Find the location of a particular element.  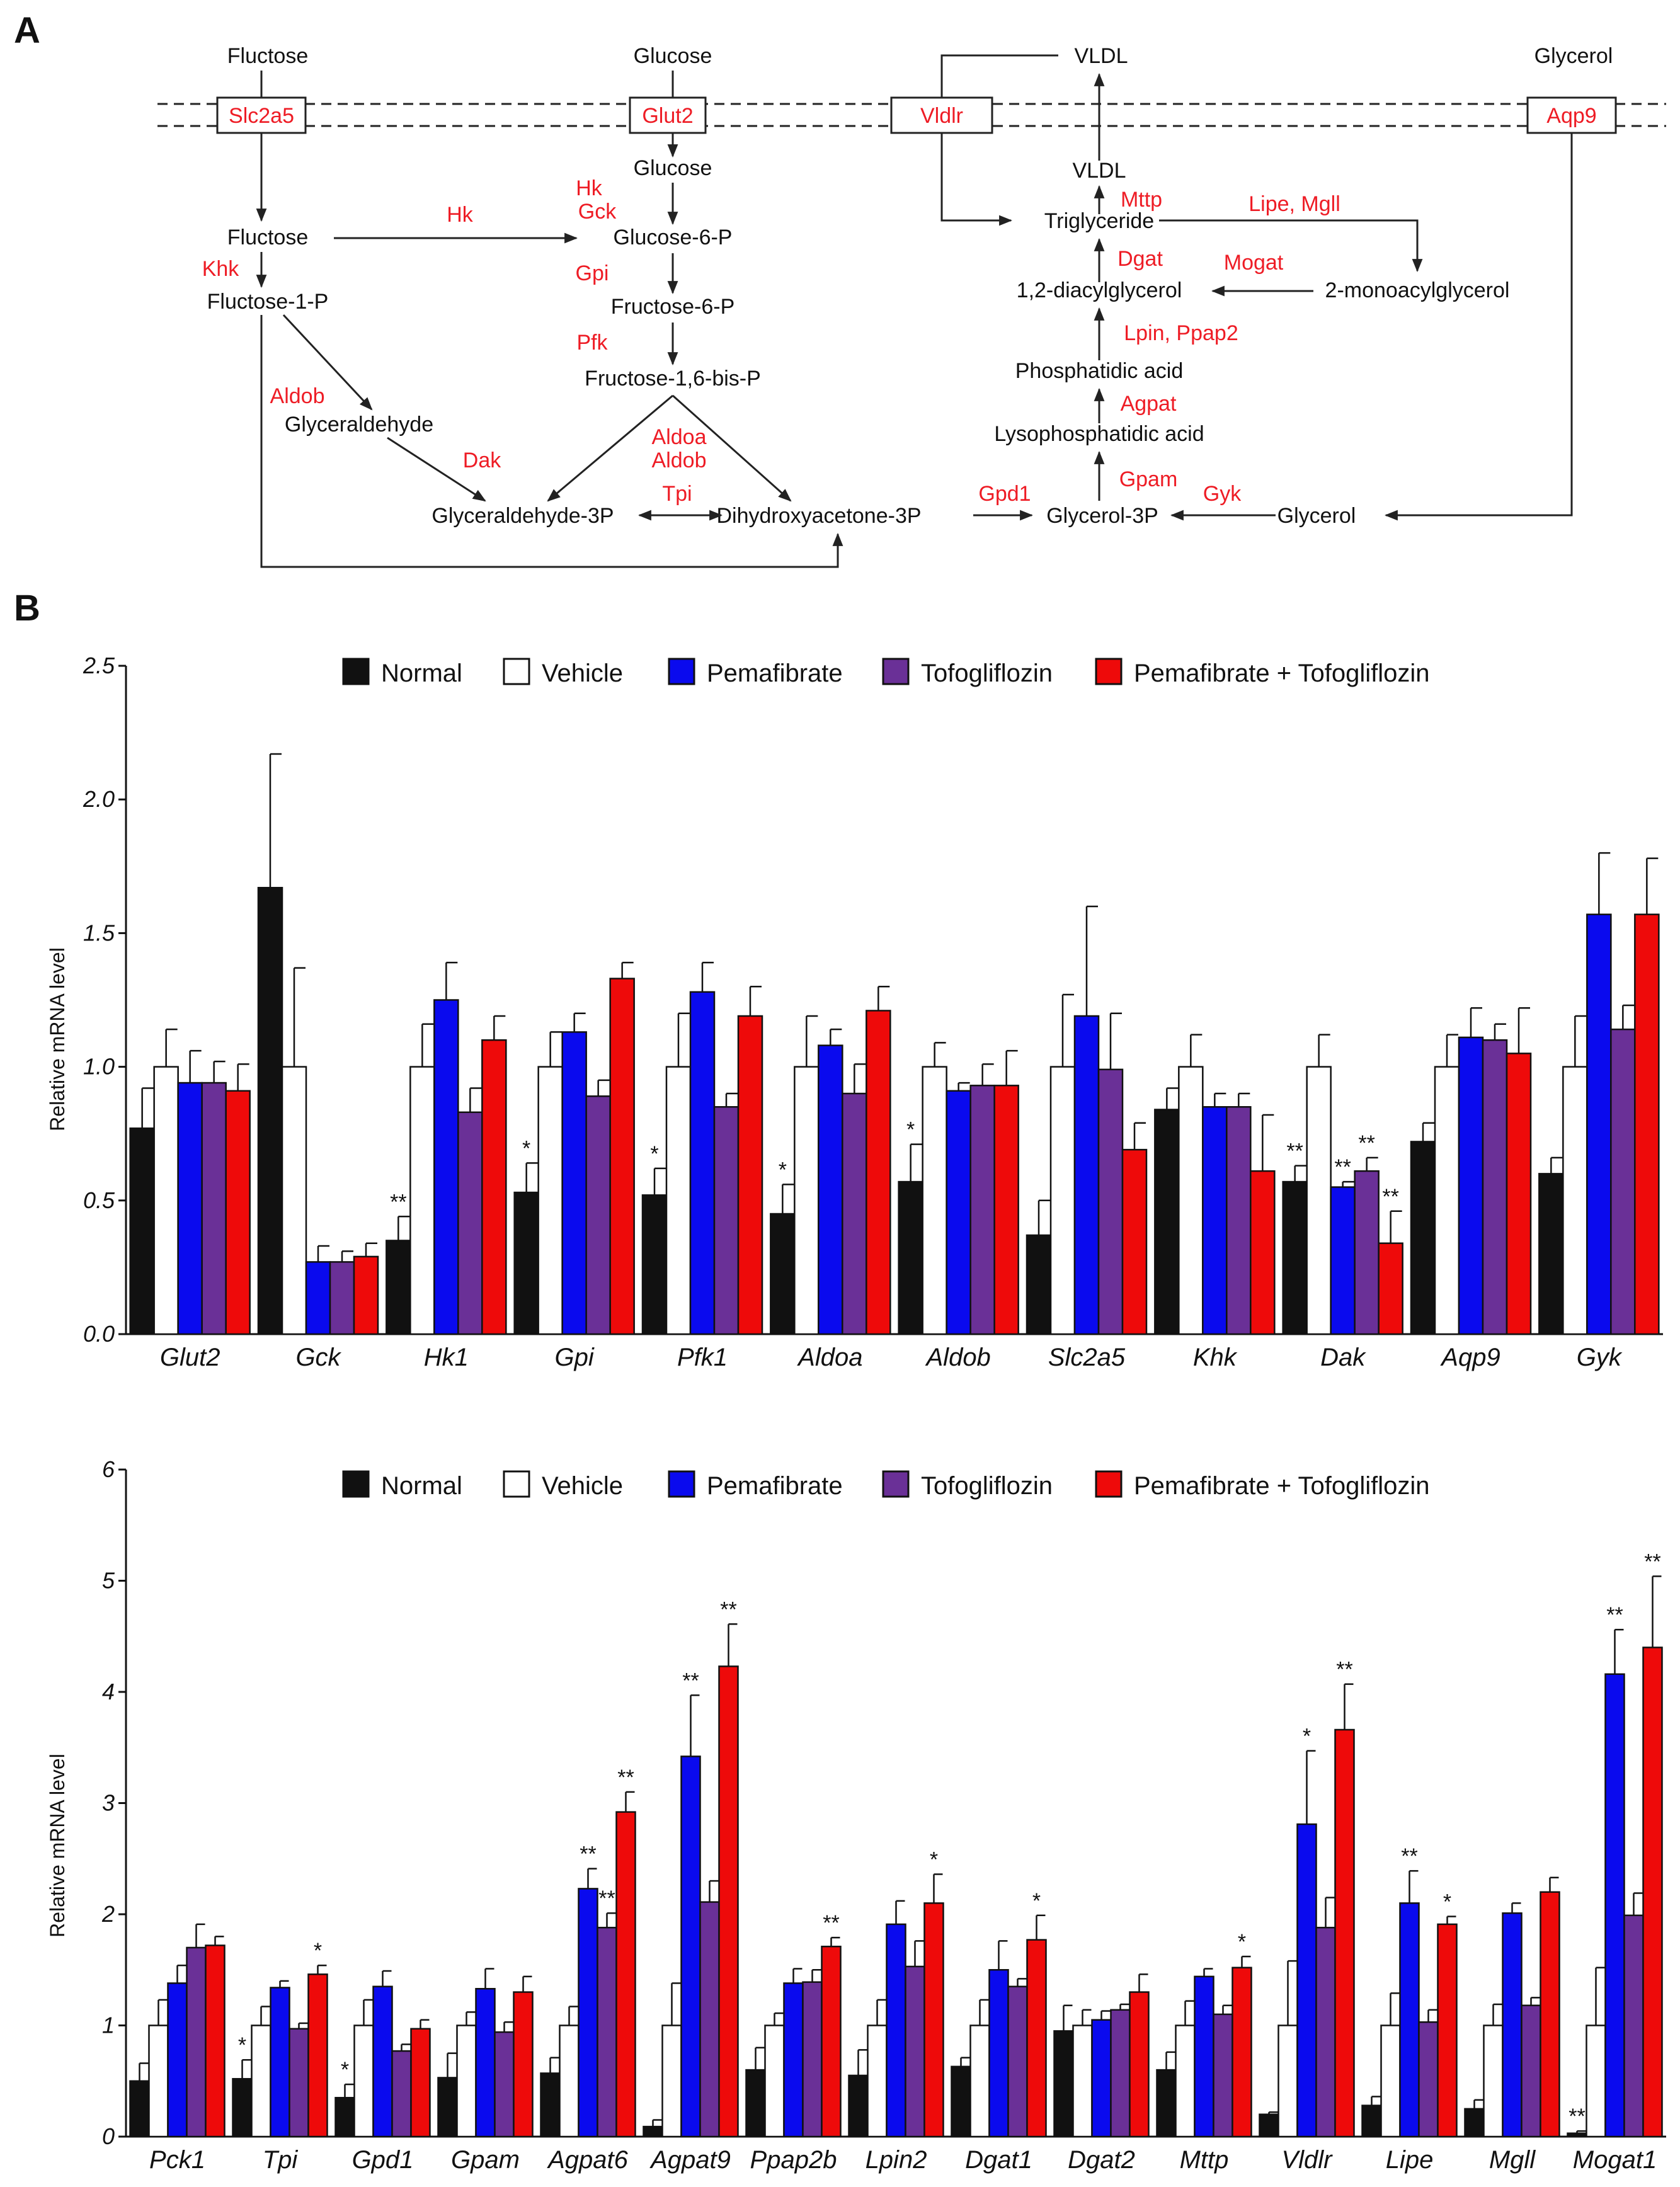

transporter-glut2-label: Glut2 is located at coordinates (667, 116).